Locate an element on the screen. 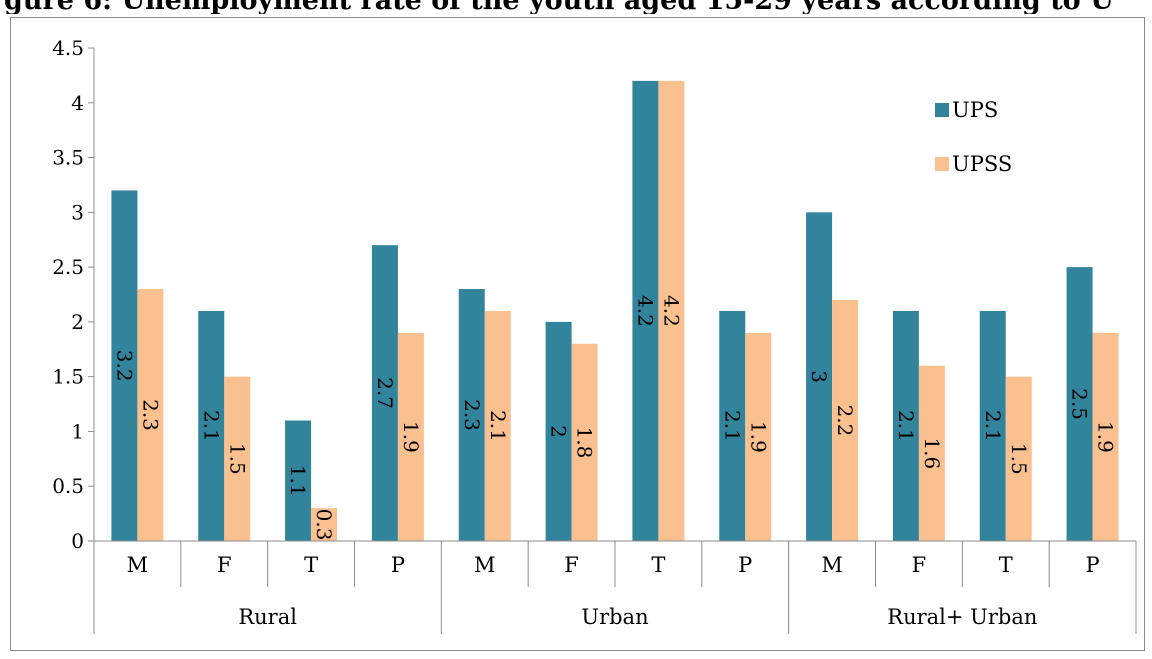 Image resolution: width=1152 pixels, height=659 pixels. legend-swatch-upss is located at coordinates (942, 164).